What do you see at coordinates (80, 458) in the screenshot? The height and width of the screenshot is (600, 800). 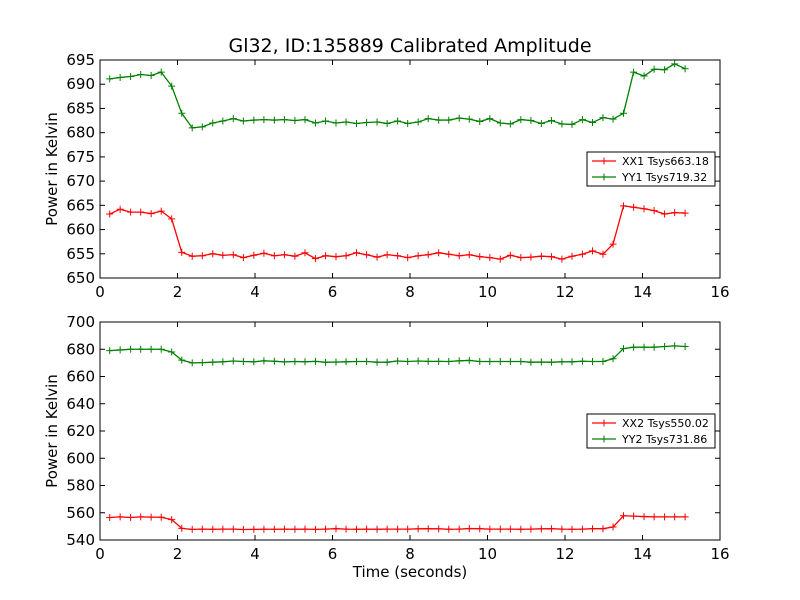 I see `y-tick-label: 600` at bounding box center [80, 458].